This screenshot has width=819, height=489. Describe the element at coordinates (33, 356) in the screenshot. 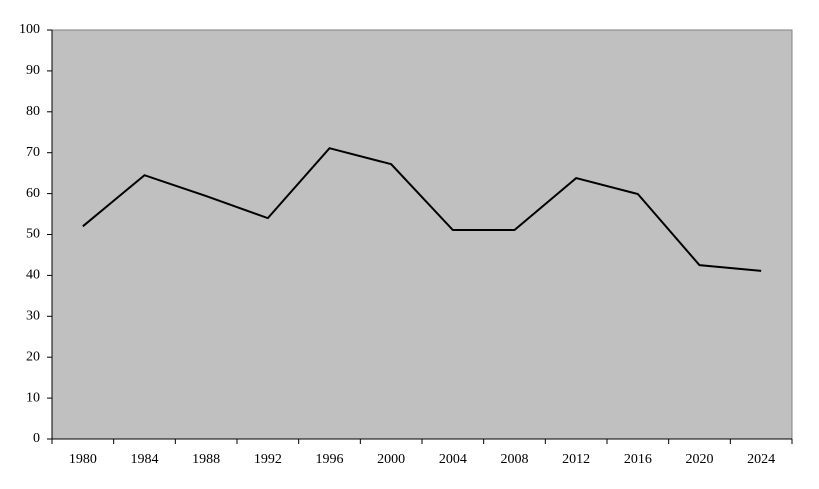

I see `y-tick-label: 20` at that location.